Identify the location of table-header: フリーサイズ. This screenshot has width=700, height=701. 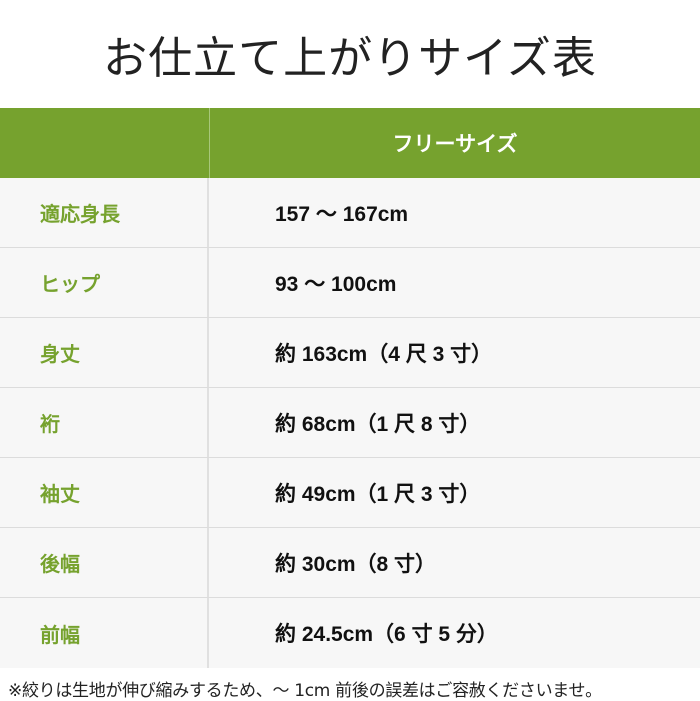
(350, 143).